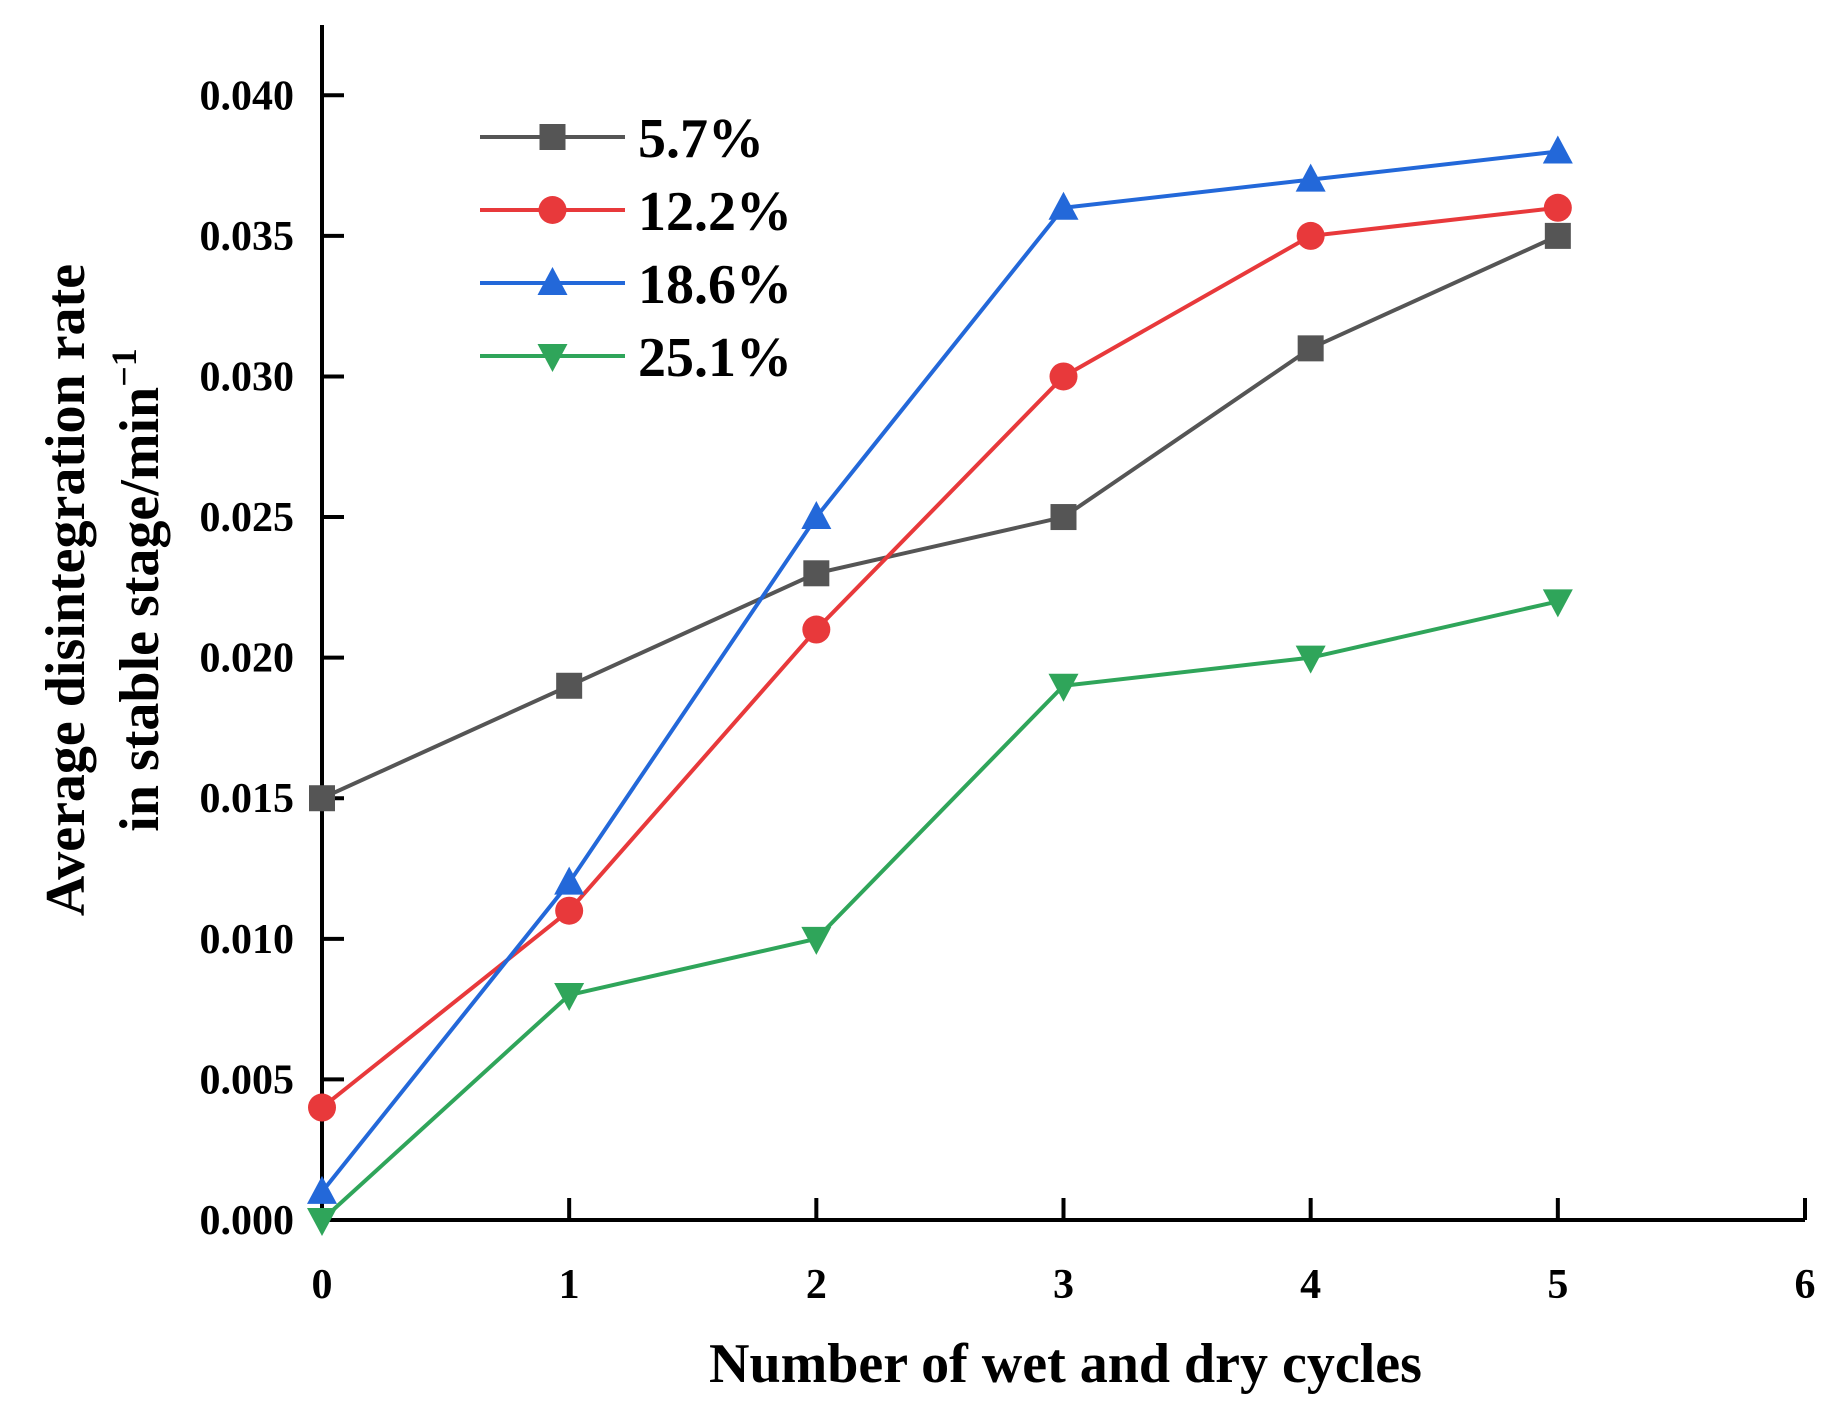 This screenshot has height=1415, width=1841. Describe the element at coordinates (140, 609) in the screenshot. I see `y-axis-title-line2-main: in stable stage/min` at that location.